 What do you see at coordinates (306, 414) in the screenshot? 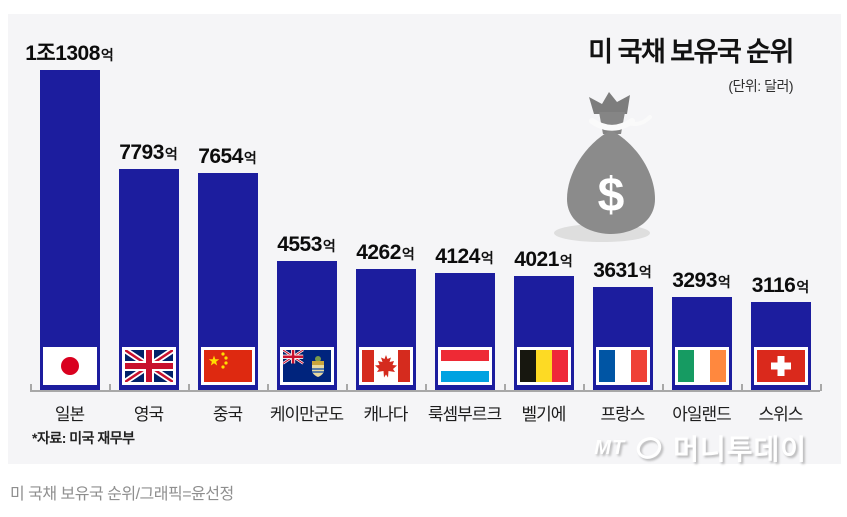
I see `bar-category-label: 케이만군도` at bounding box center [306, 414].